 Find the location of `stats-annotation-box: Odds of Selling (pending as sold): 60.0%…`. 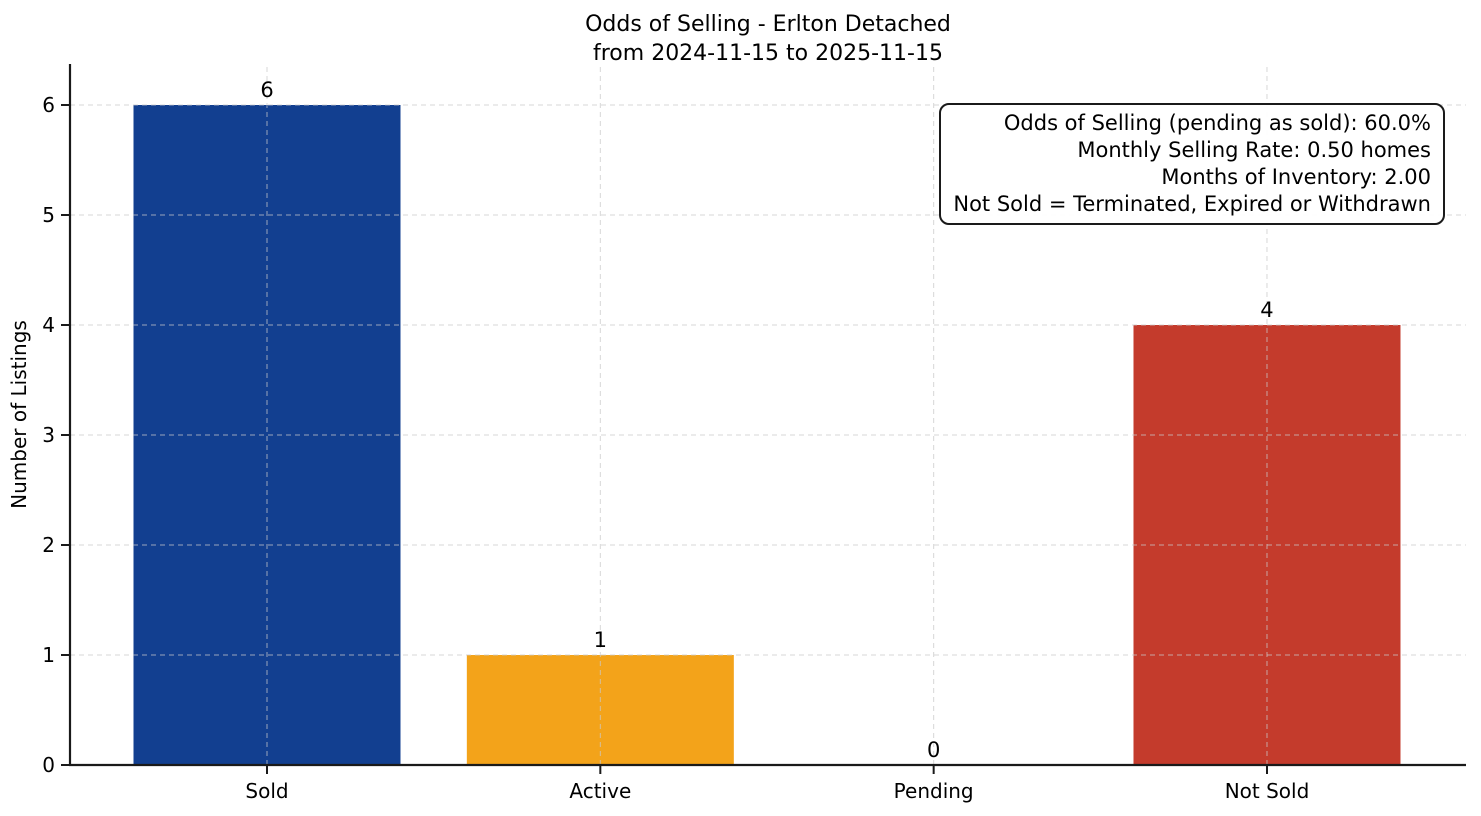

stats-annotation-box: Odds of Selling (pending as sold): 60.0%… is located at coordinates (1192, 164).